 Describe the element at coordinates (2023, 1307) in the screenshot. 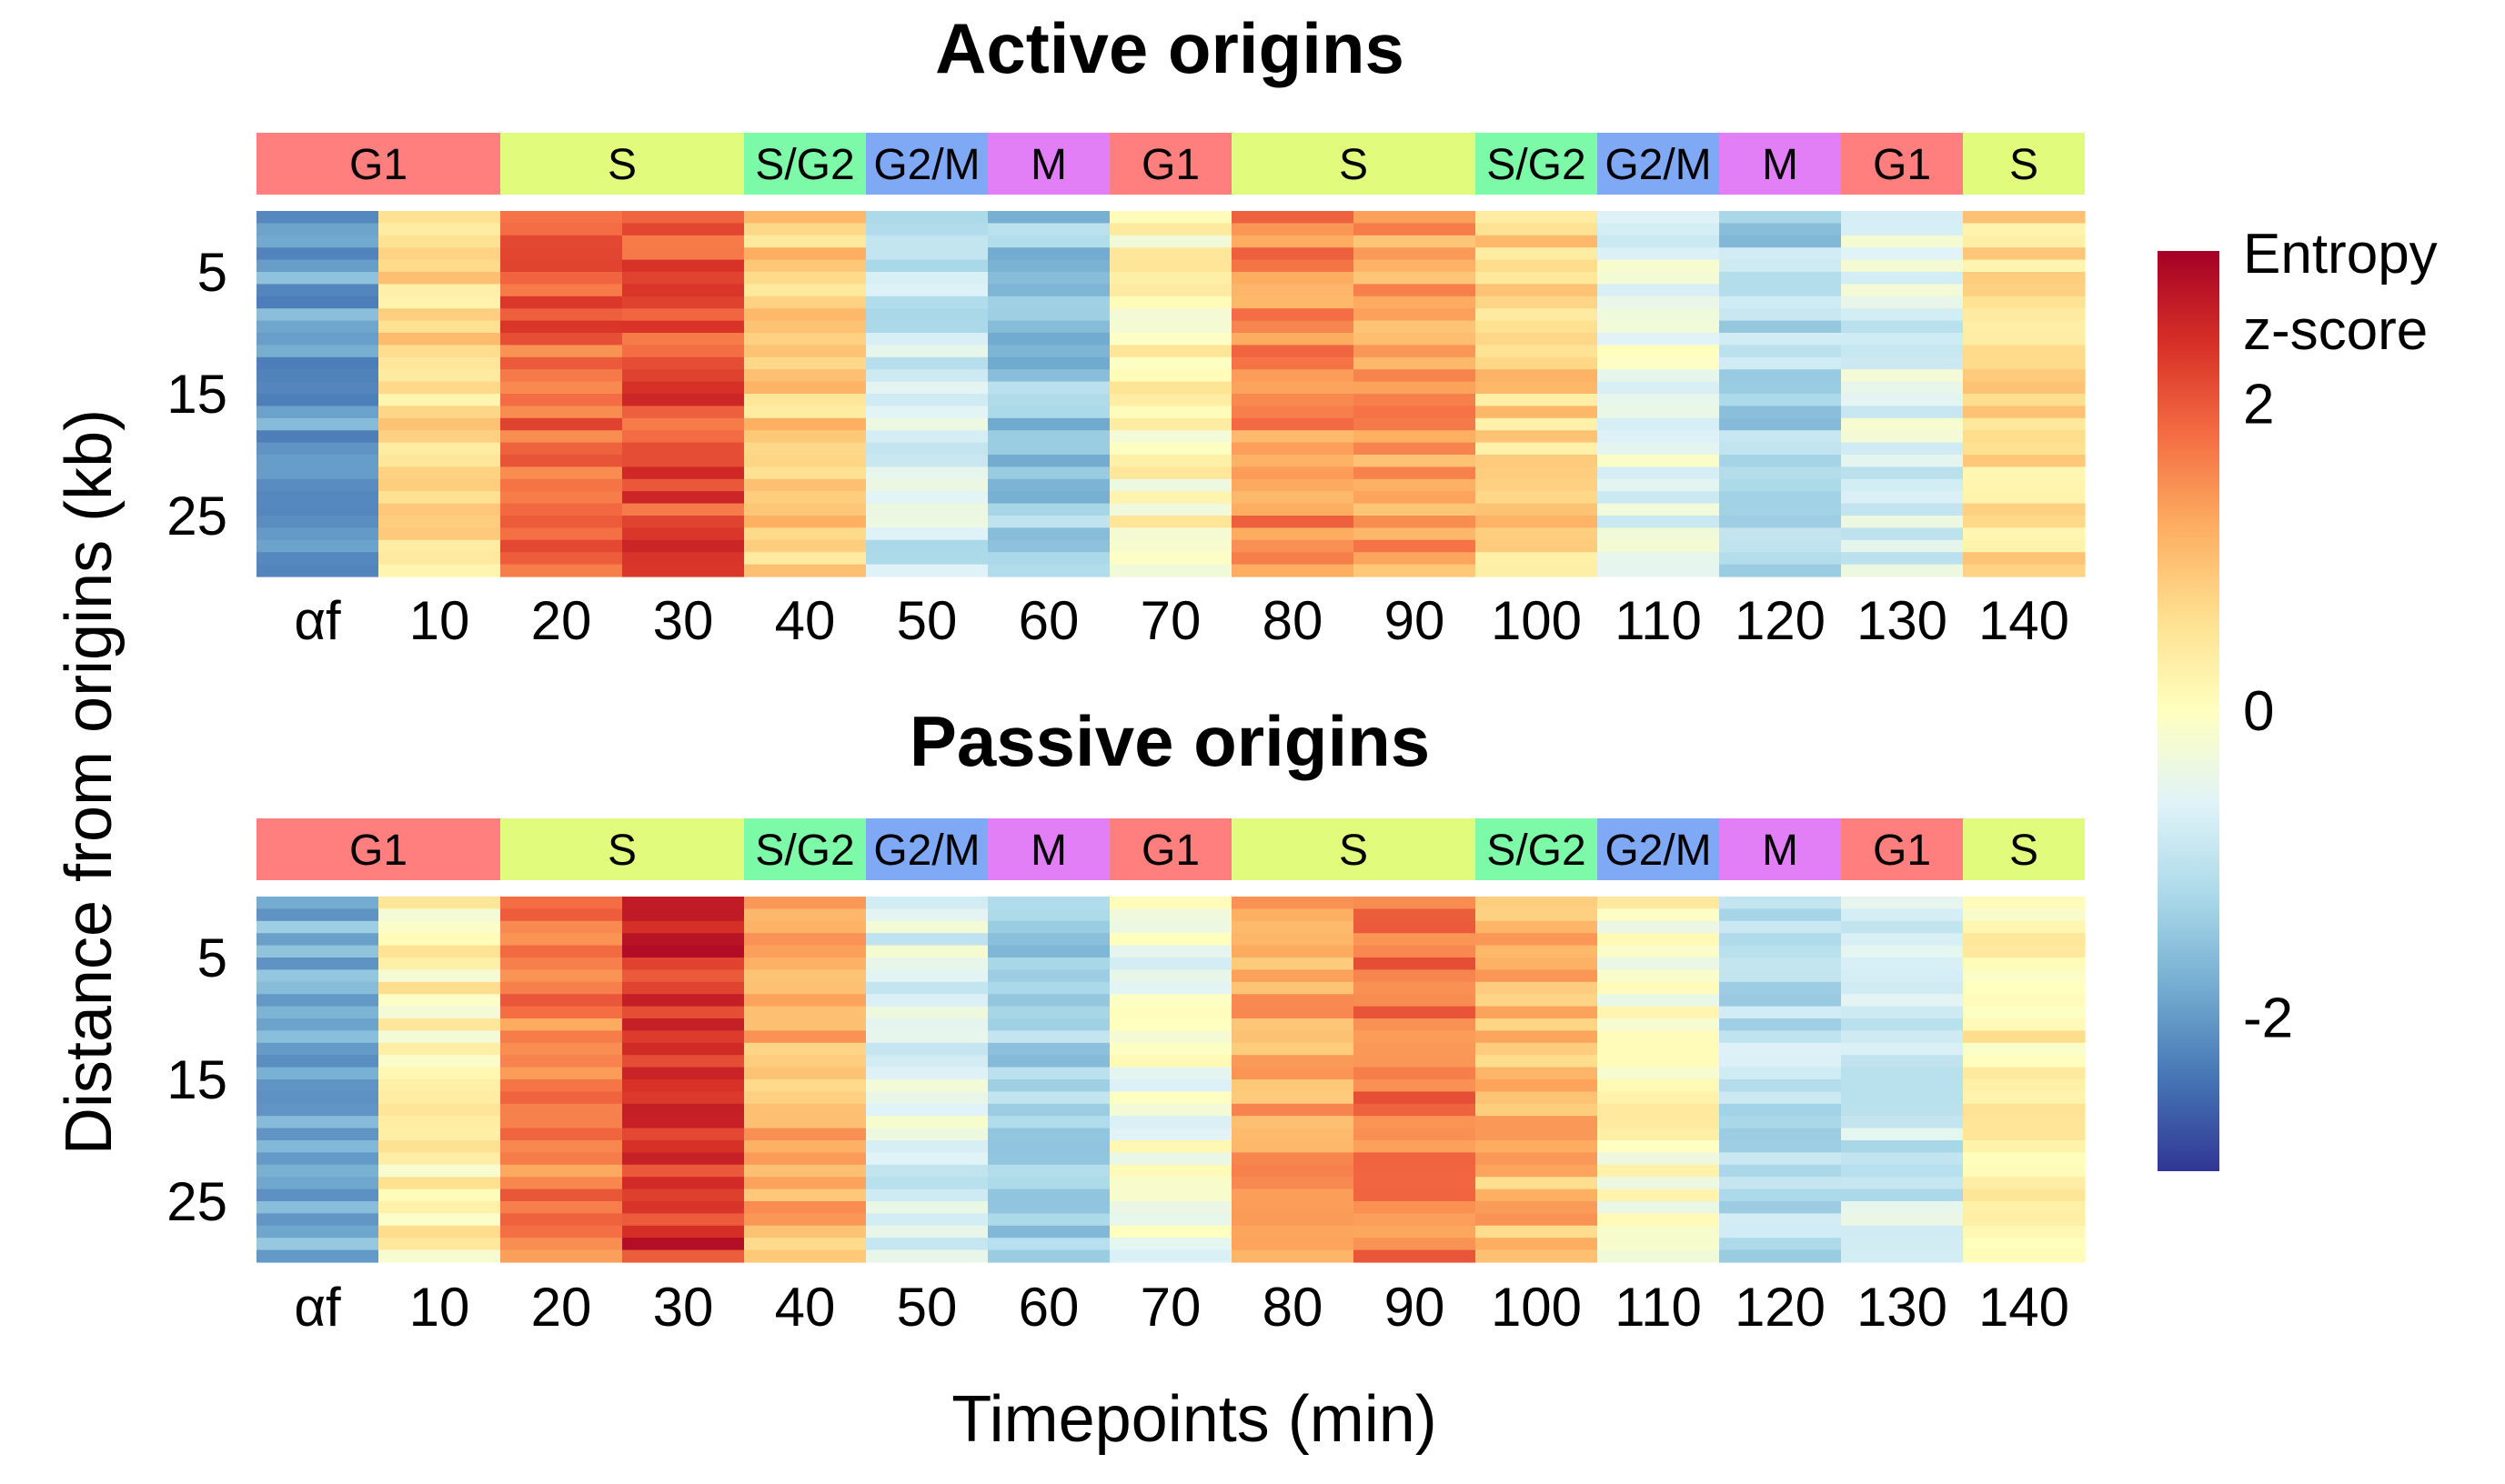

I see `x-tick-label: 140` at that location.